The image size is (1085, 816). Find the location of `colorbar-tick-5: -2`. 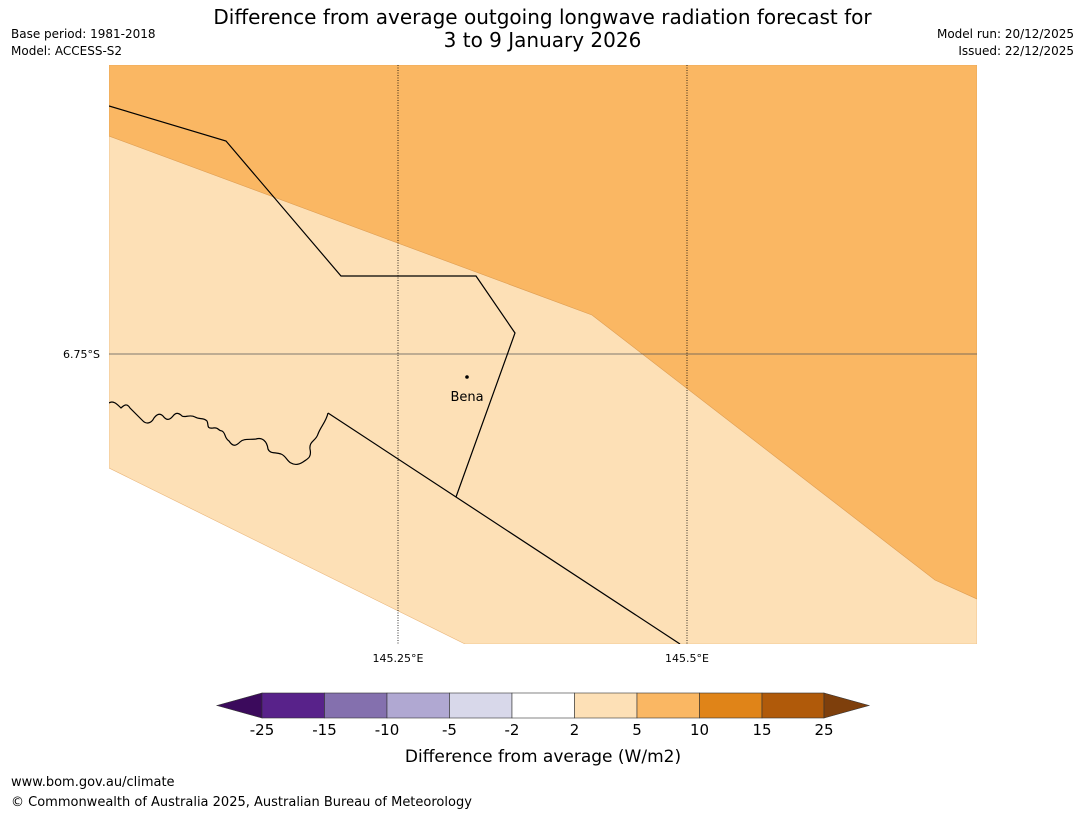

colorbar-tick-5: -2 is located at coordinates (512, 730).